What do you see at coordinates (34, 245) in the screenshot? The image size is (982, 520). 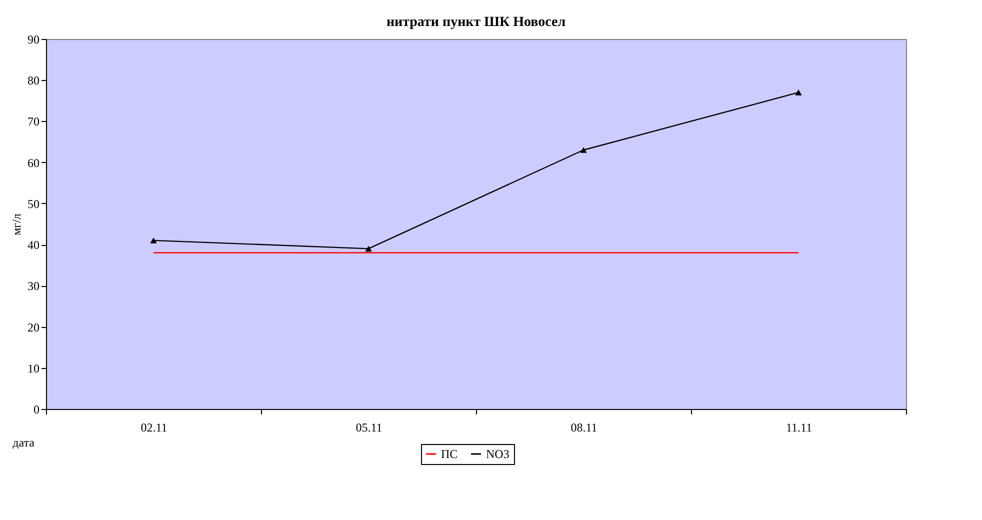 I see `y-tick-label: 40` at bounding box center [34, 245].